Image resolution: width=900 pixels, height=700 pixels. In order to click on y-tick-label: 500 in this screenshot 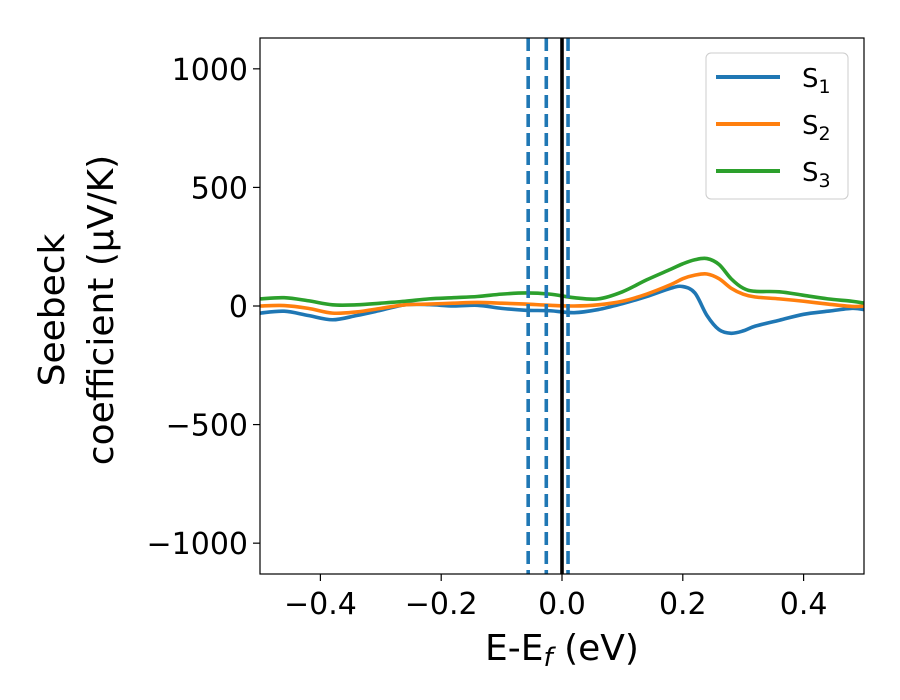, I will do `click(219, 188)`.